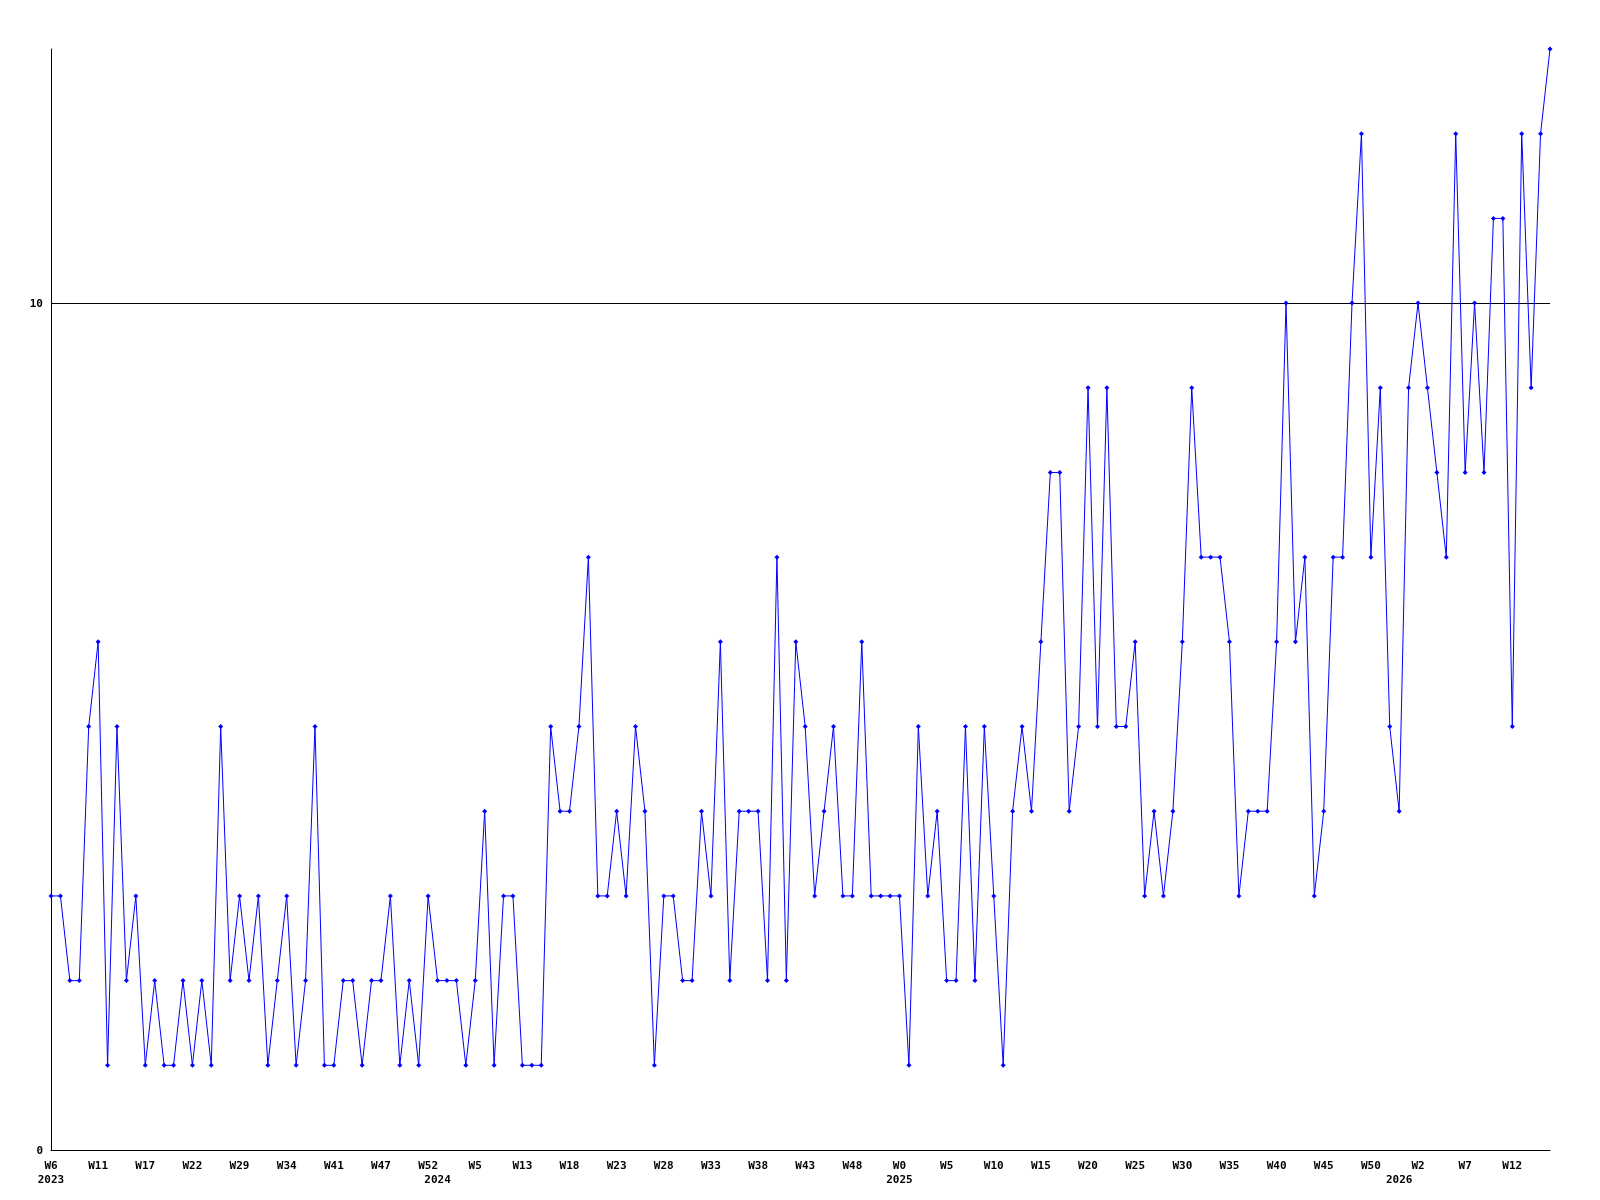 The height and width of the screenshot is (1200, 1600). Describe the element at coordinates (852, 1165) in the screenshot. I see `x-tick-label: W48` at that location.